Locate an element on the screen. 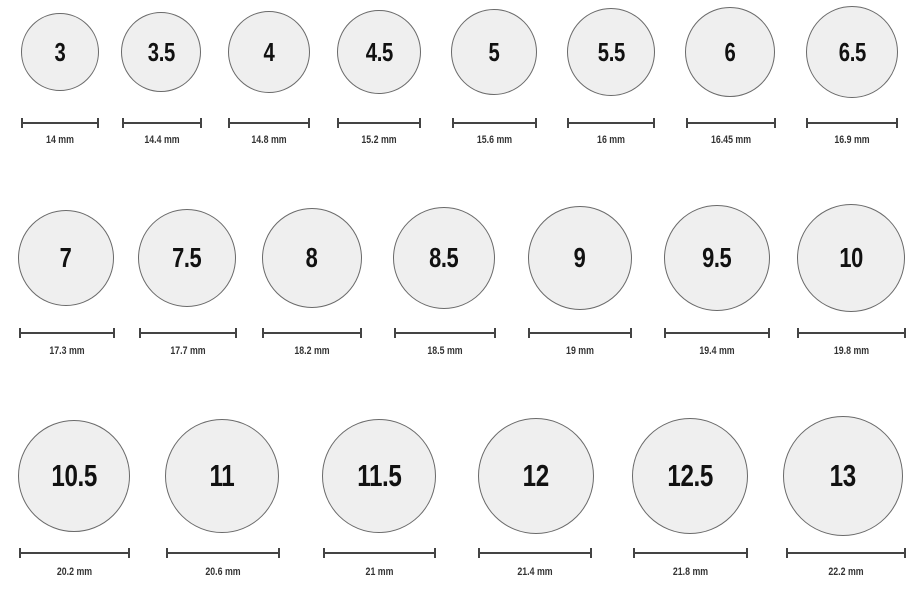 This screenshot has height=592, width=920. ring-size-label: 6 is located at coordinates (730, 51).